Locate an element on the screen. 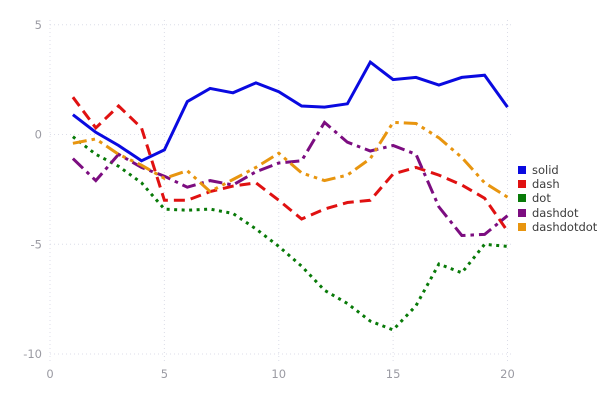  legend-swatch-dashdot is located at coordinates (522, 212).